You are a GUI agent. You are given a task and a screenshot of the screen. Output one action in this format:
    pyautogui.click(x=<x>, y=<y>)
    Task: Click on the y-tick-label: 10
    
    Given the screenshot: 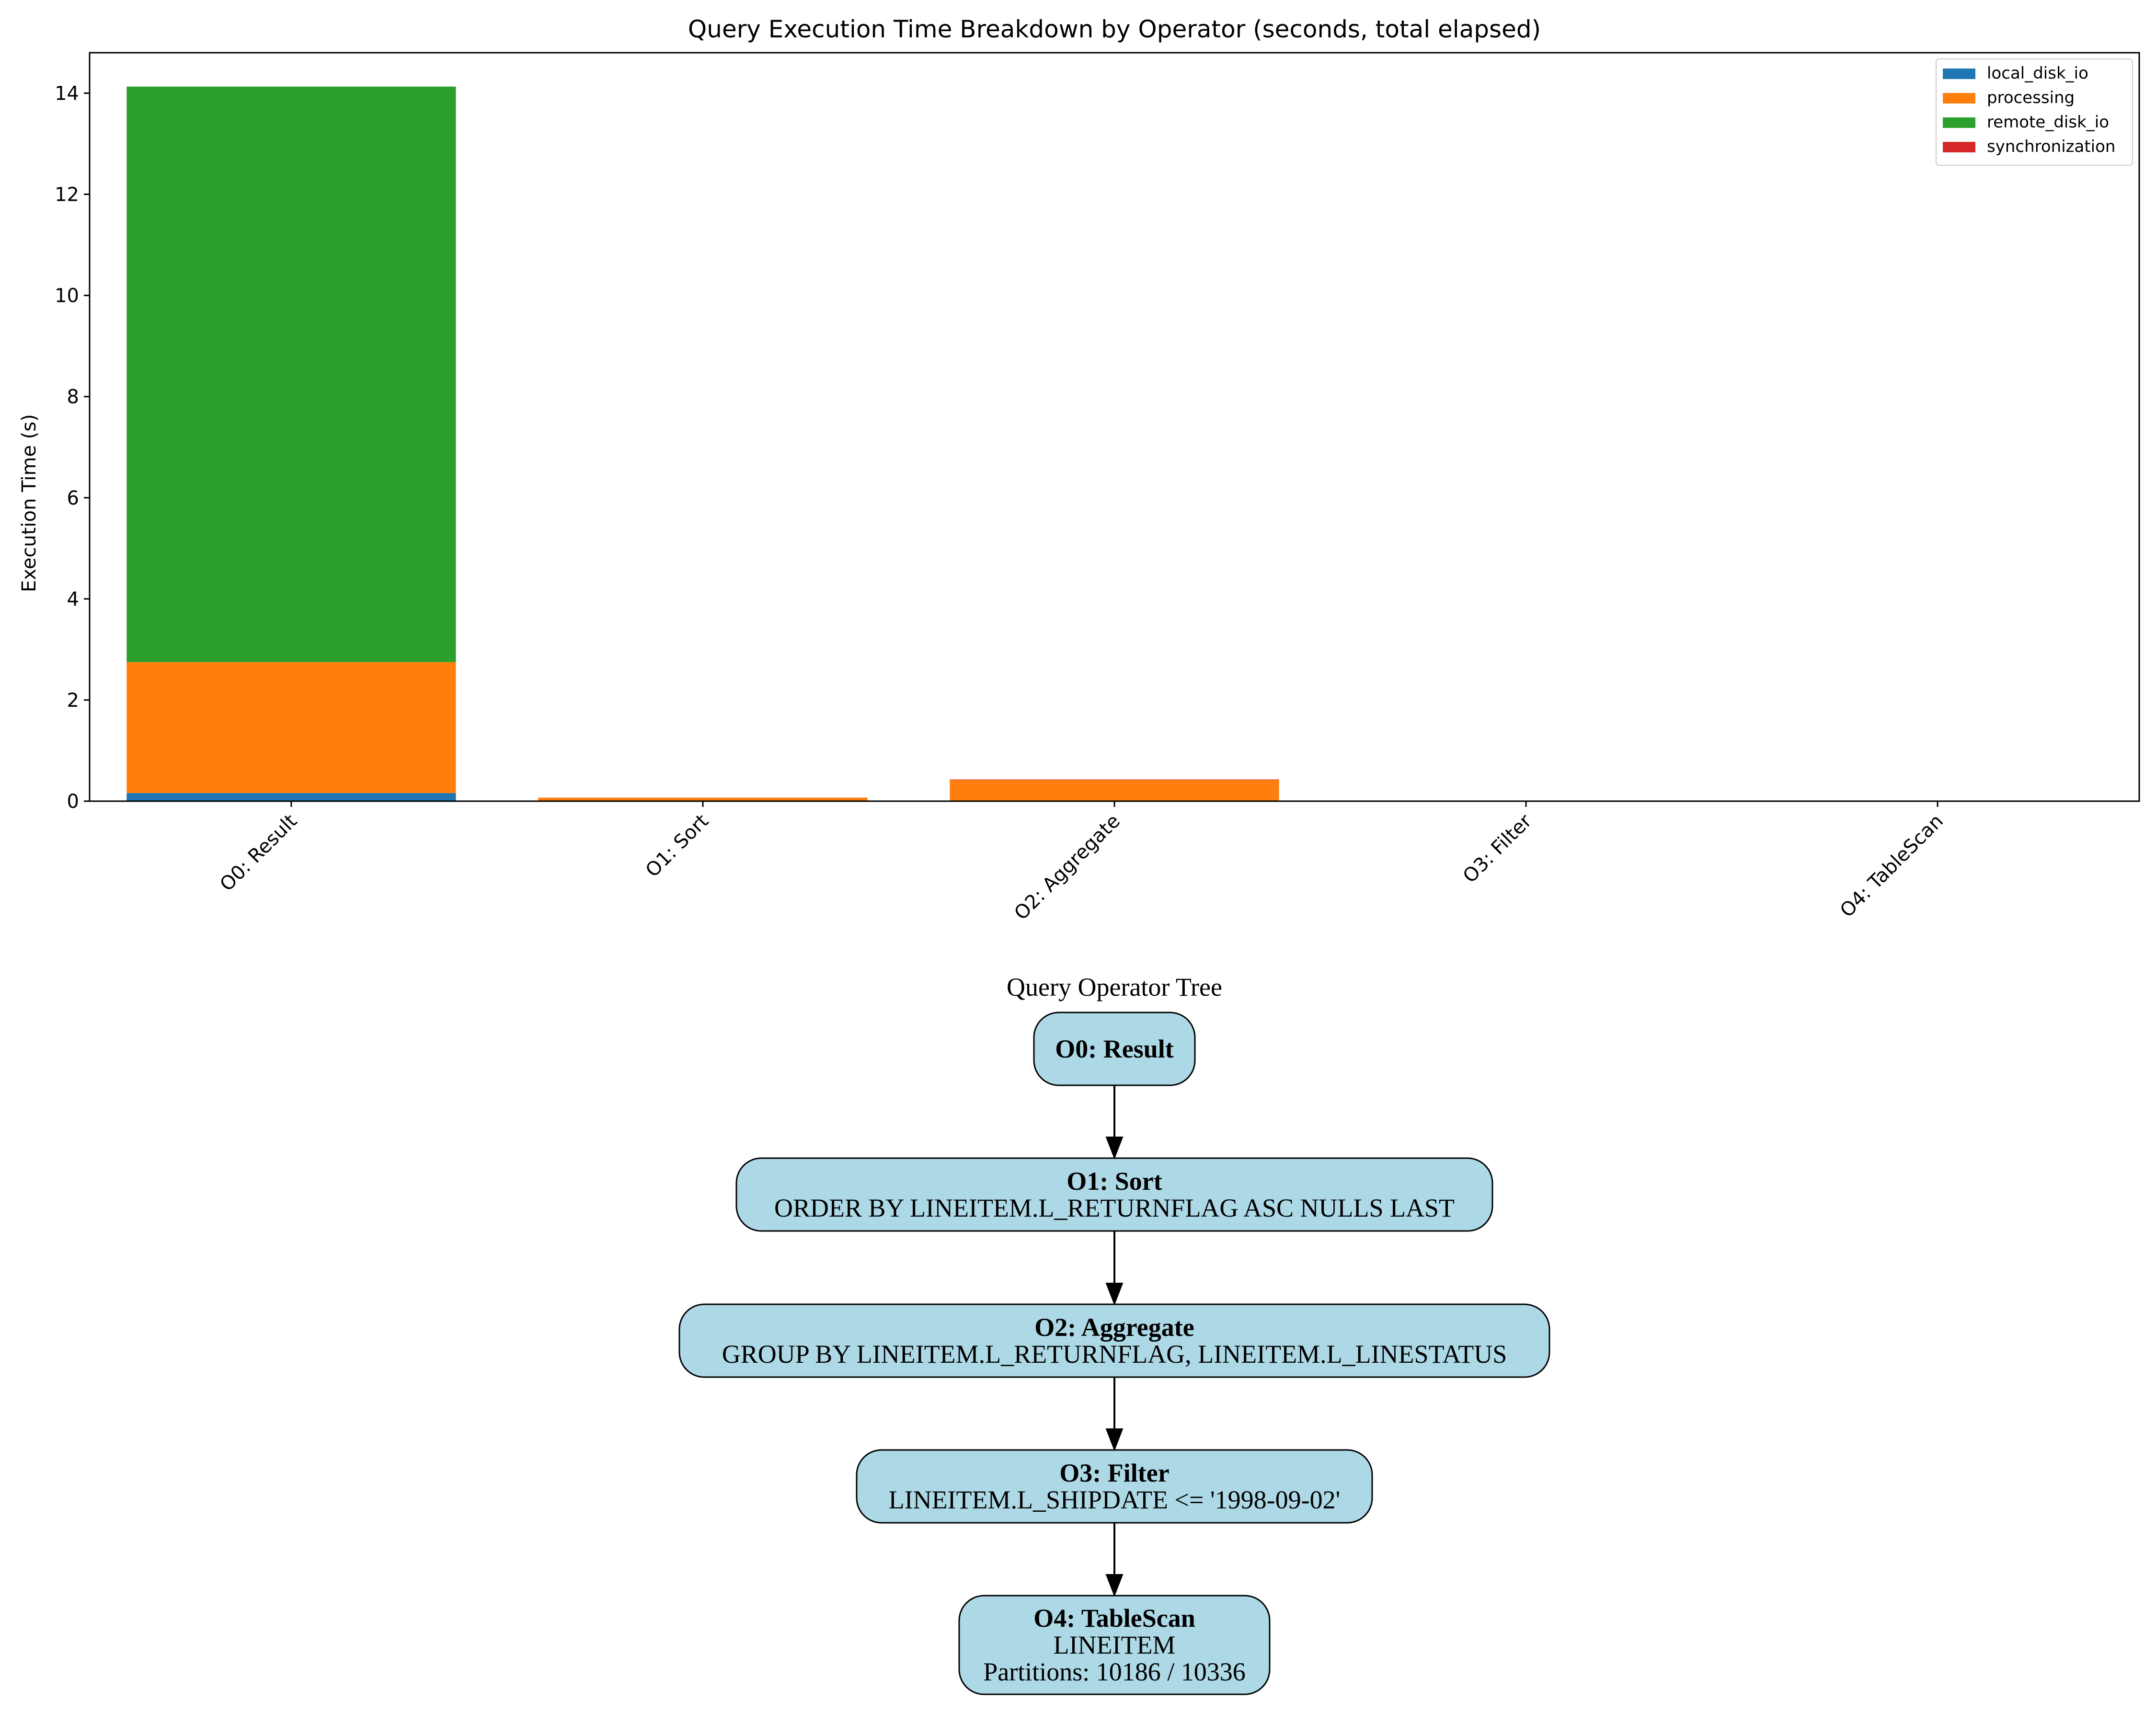 What is the action you would take?
    pyautogui.click(x=67, y=296)
    